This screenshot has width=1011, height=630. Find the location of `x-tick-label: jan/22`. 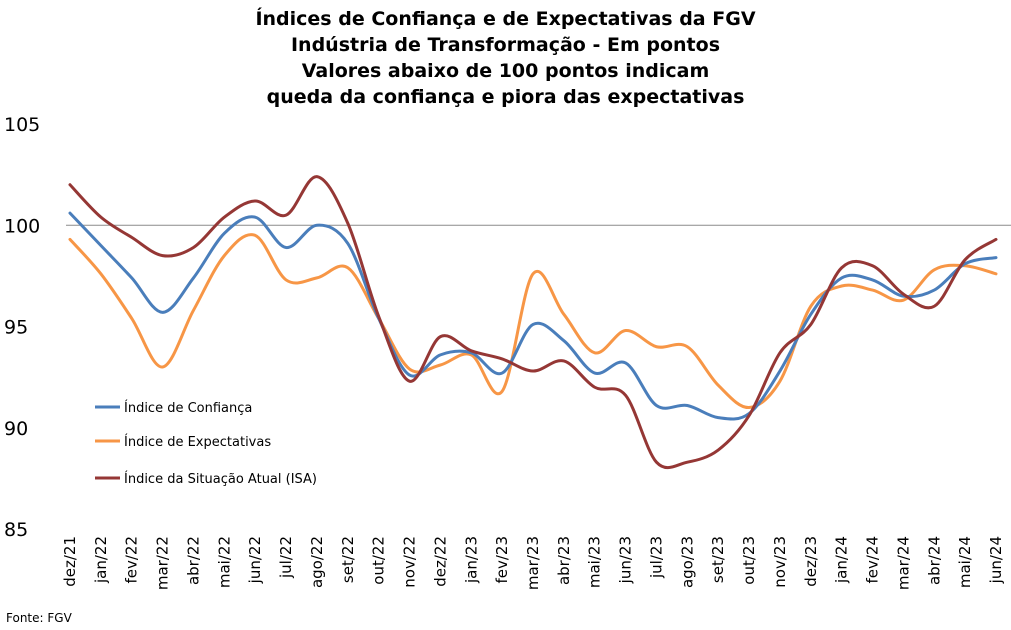

x-tick-label: jan/22 is located at coordinates (101, 560).